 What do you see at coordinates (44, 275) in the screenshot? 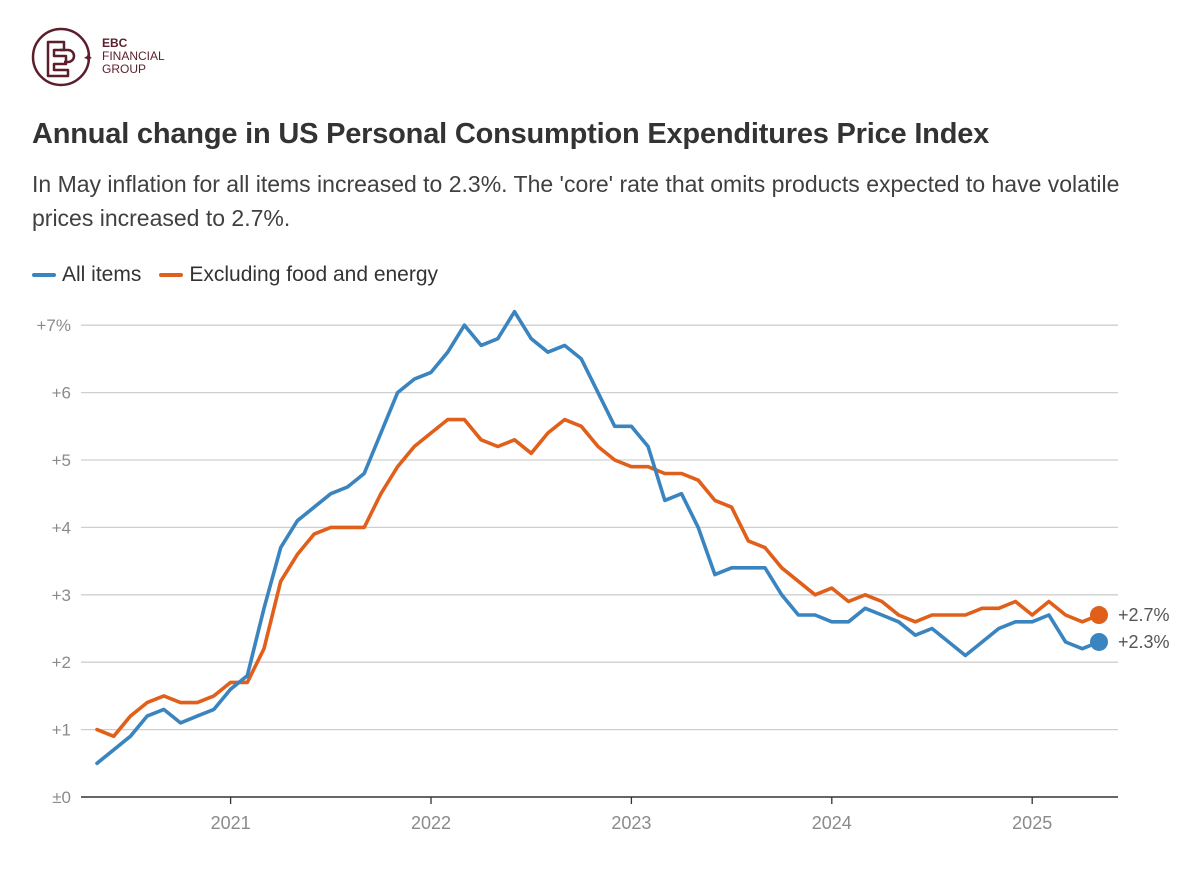
I see `legend-swatch-all-items` at bounding box center [44, 275].